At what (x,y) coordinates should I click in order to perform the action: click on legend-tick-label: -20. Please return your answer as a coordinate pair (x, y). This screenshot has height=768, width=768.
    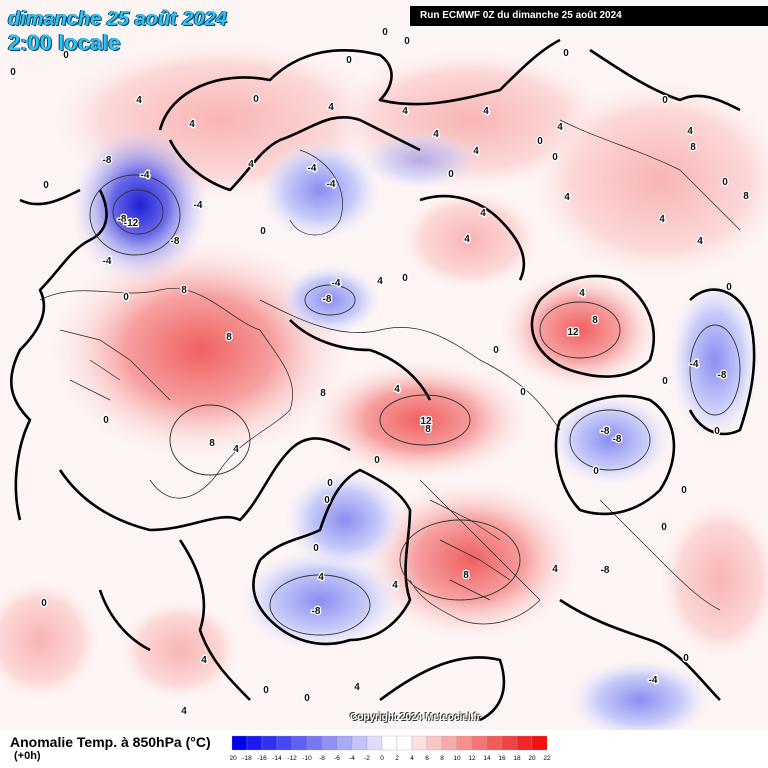
    Looking at the image, I should click on (233, 758).